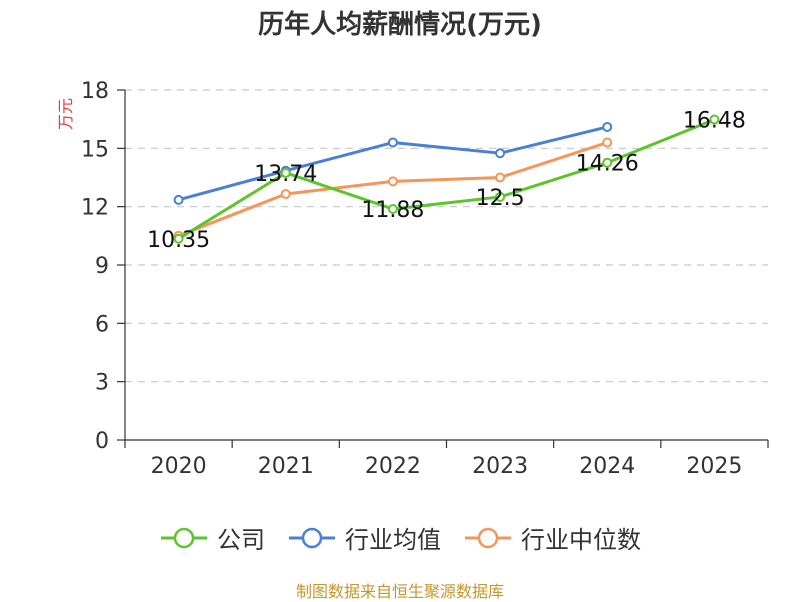 This screenshot has height=602, width=800. I want to click on y-tick-label: 3, so click(102, 383).